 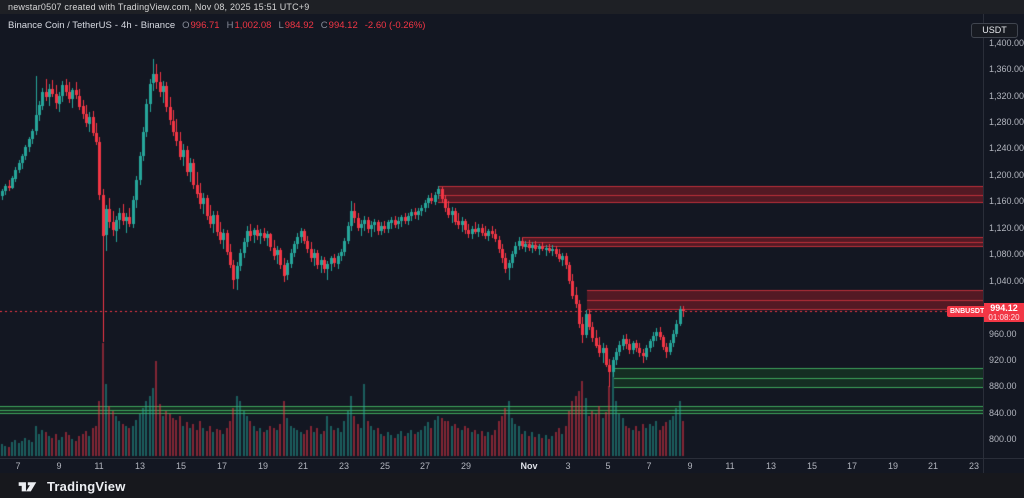 I want to click on last-price-label: 994.12 01:08:20, so click(x=1004, y=312).